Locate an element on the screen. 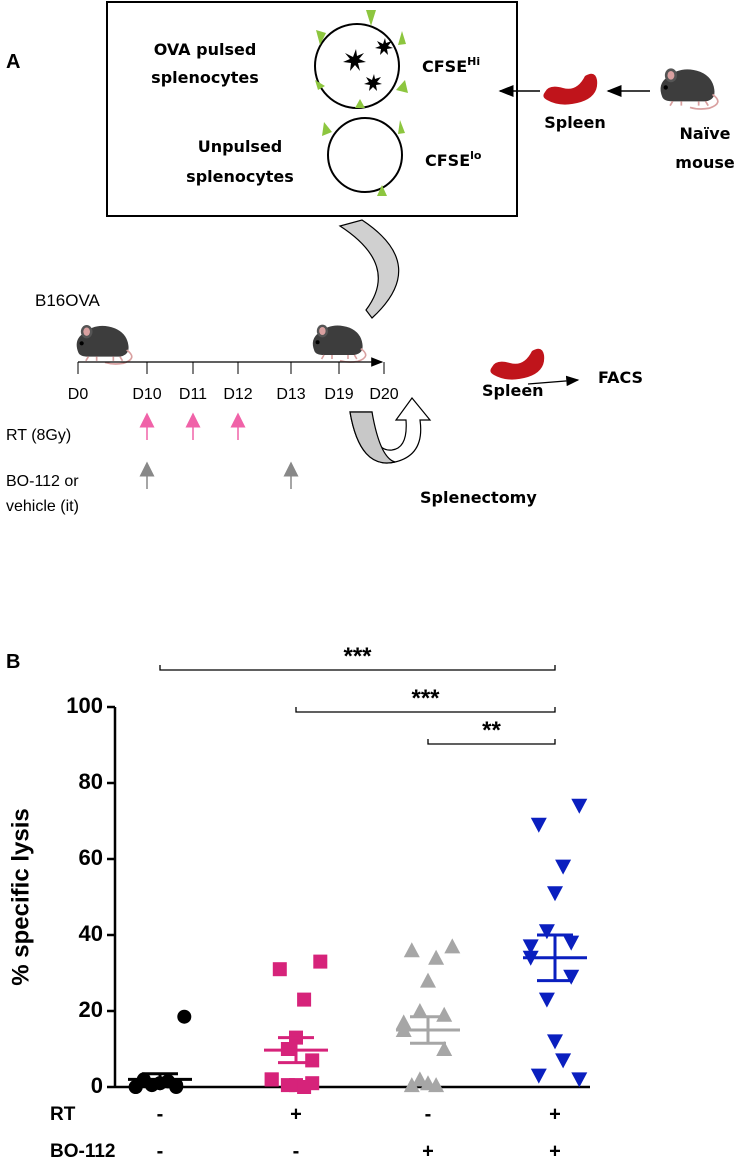 Image resolution: width=742 pixels, height=1165 pixels. y-tick-label: 20 is located at coordinates (91, 1009).